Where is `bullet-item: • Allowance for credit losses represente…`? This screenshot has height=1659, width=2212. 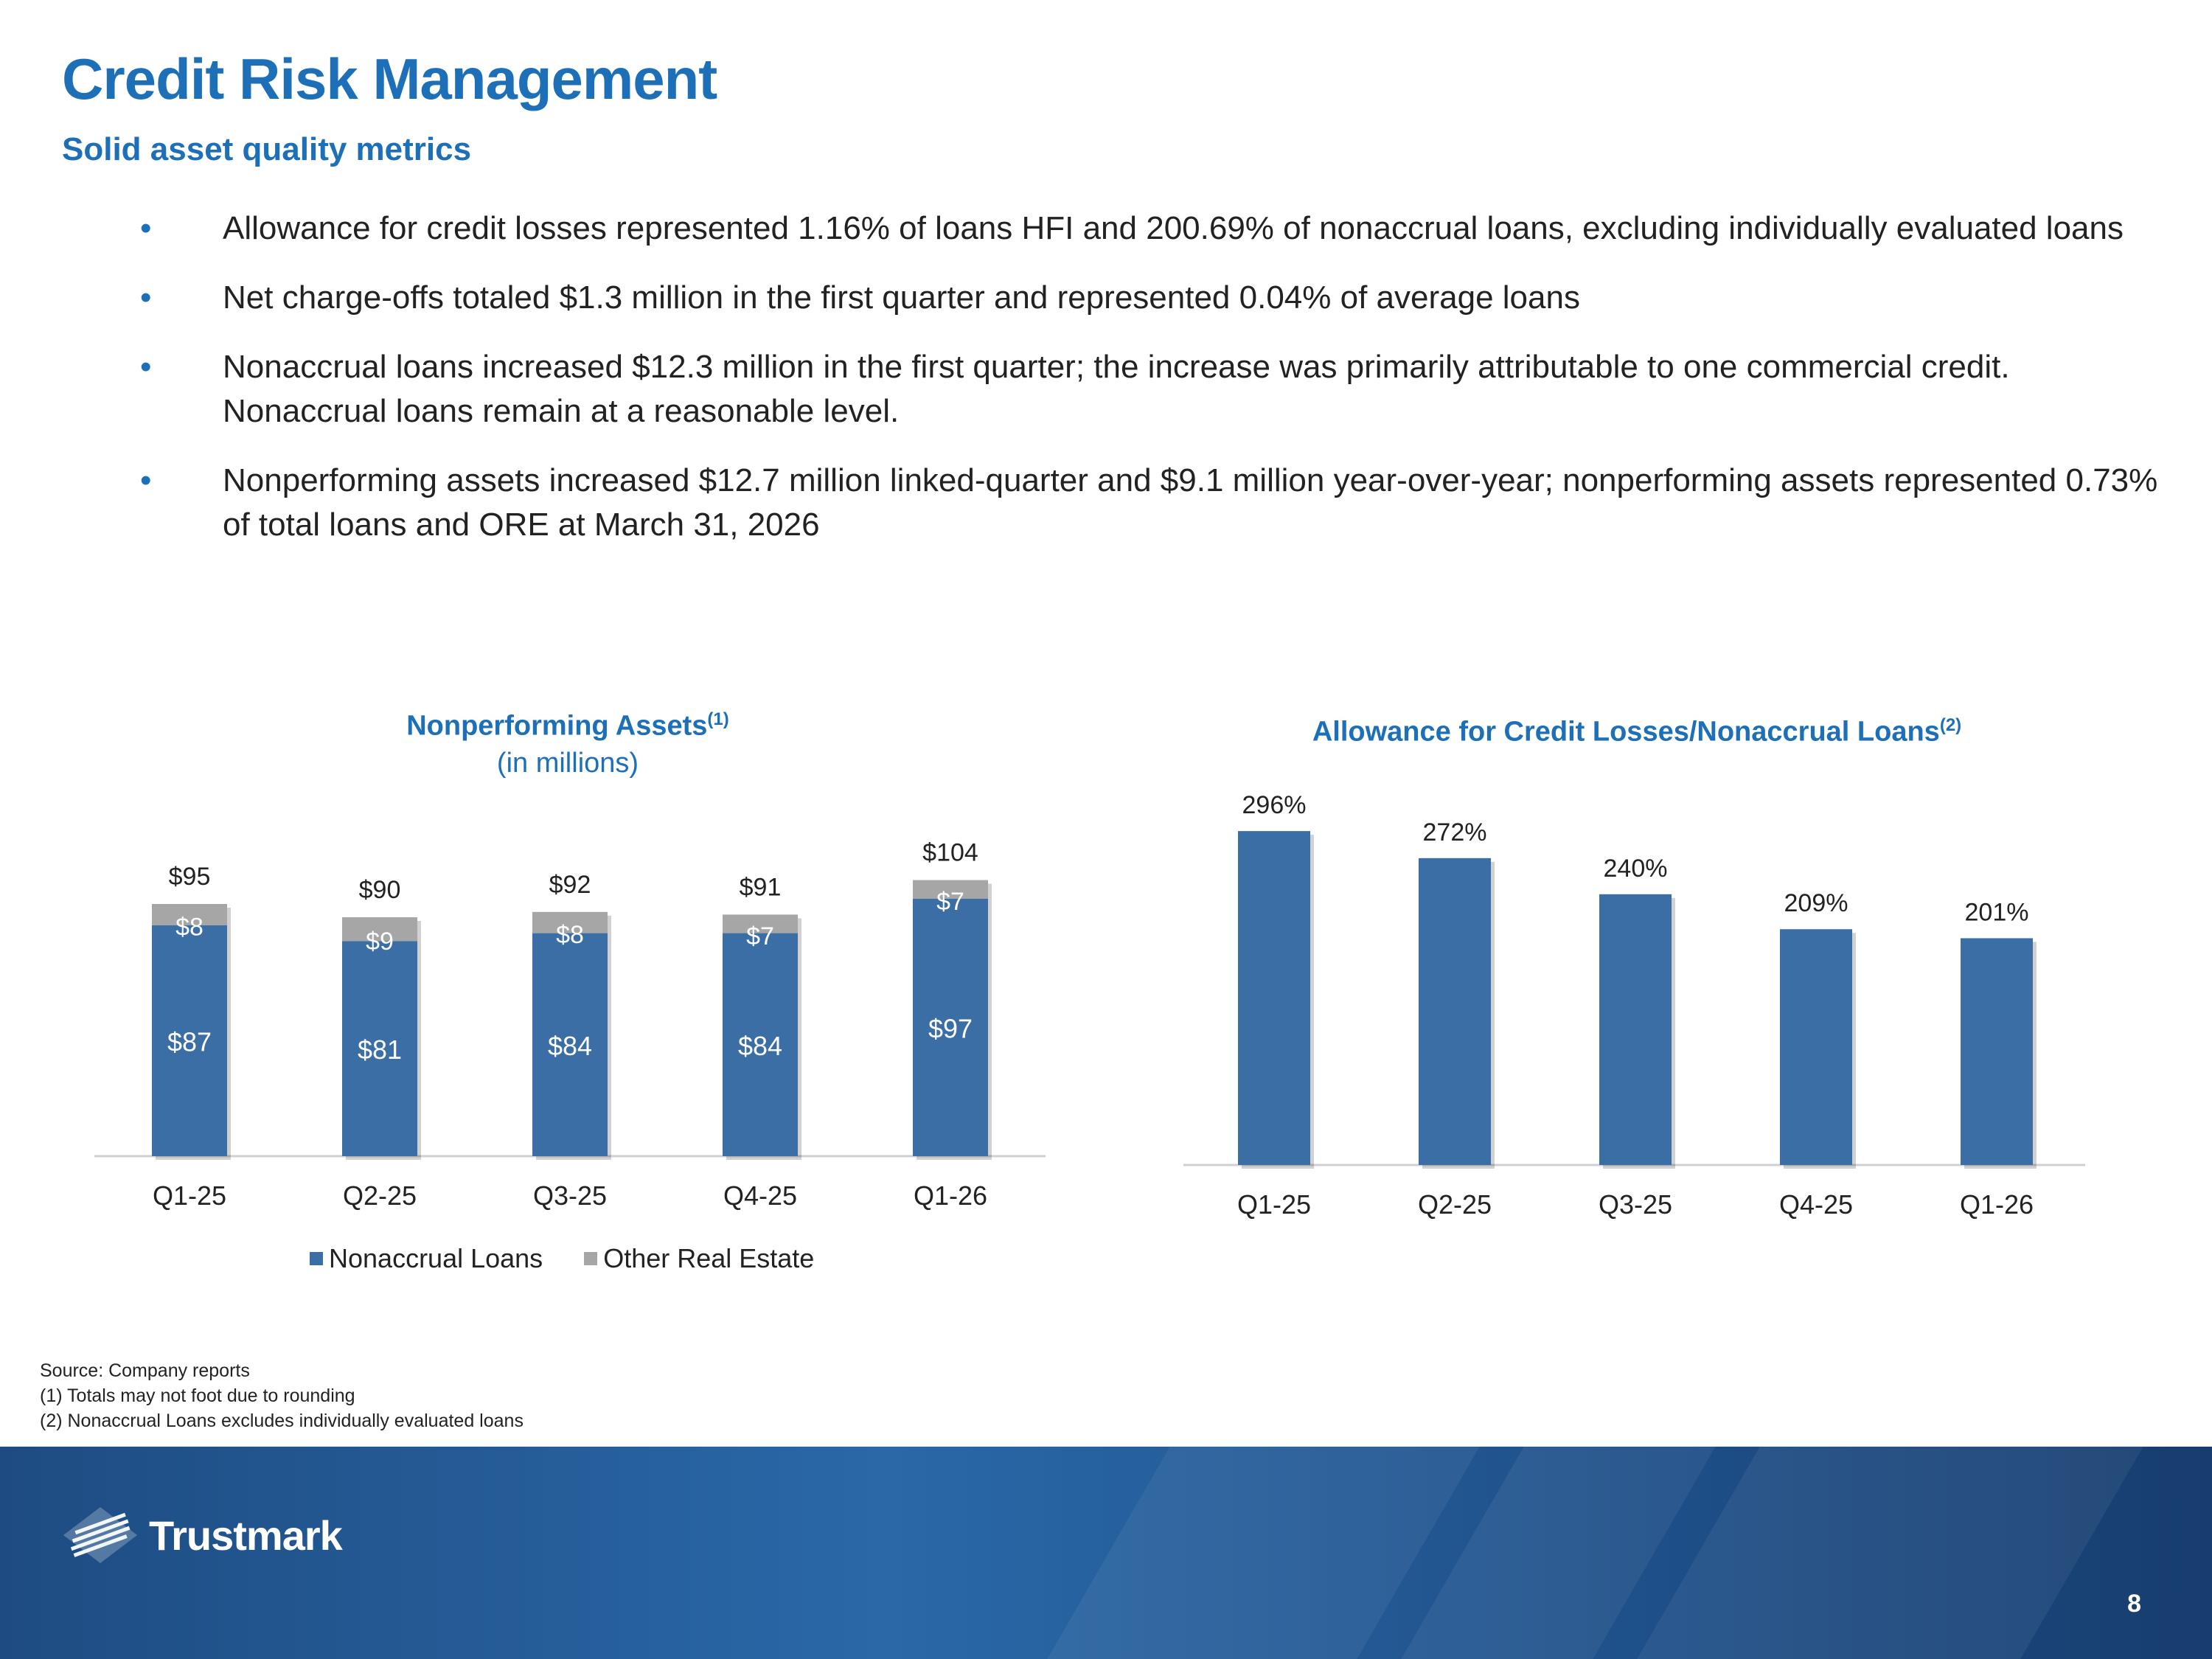
bullet-item: • Allowance for credit losses represente… is located at coordinates (1150, 228).